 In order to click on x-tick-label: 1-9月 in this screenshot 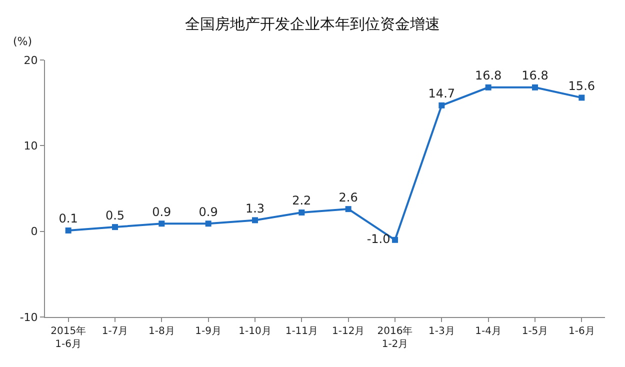, I will do `click(208, 331)`.